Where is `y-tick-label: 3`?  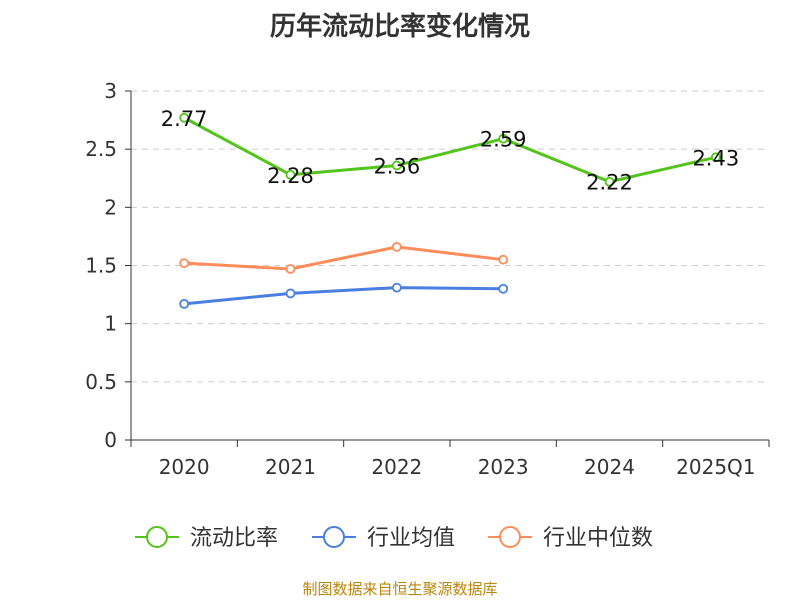
y-tick-label: 3 is located at coordinates (110, 91).